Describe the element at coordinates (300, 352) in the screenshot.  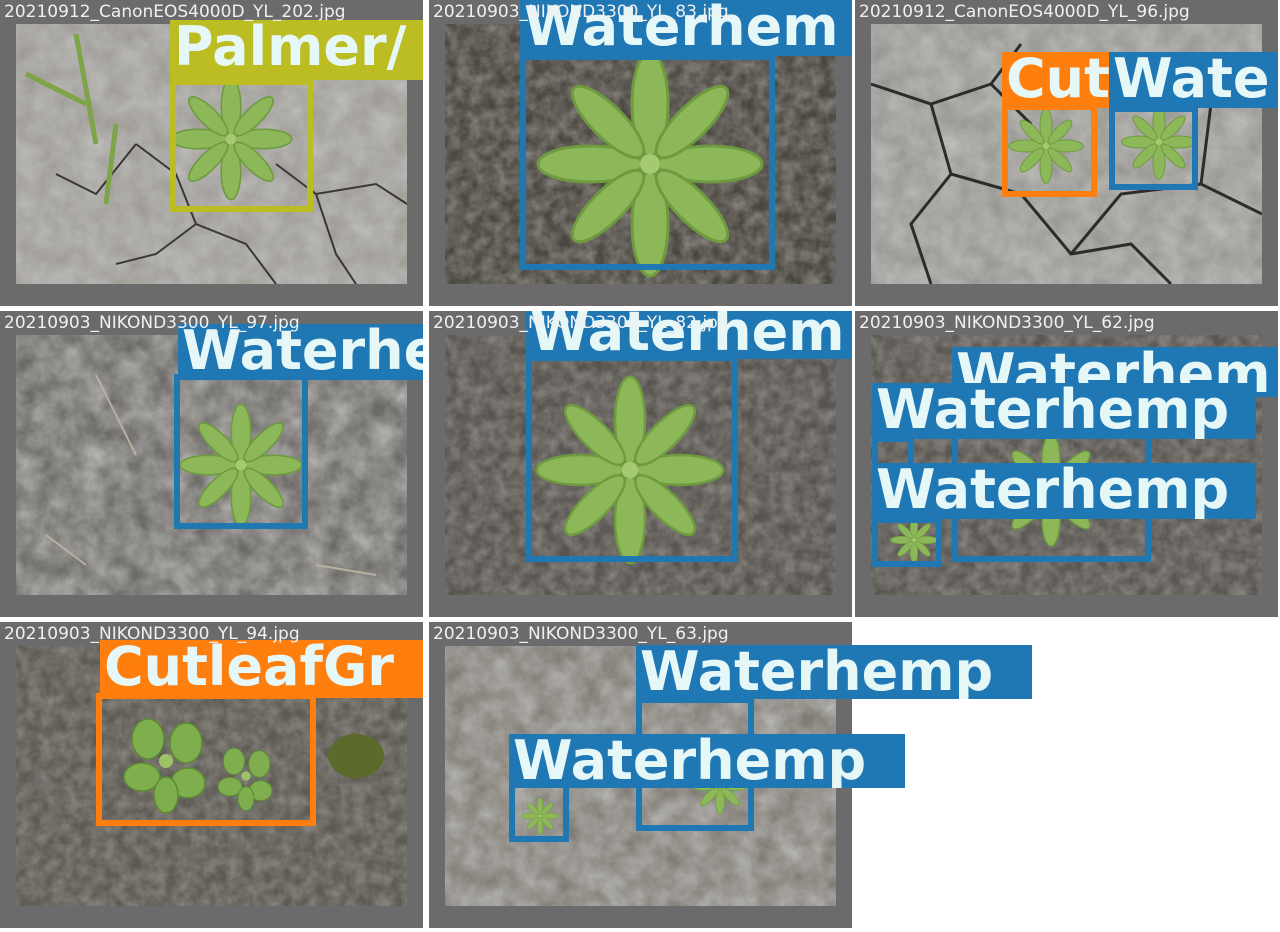
I see `detection-label: Waterhe` at that location.